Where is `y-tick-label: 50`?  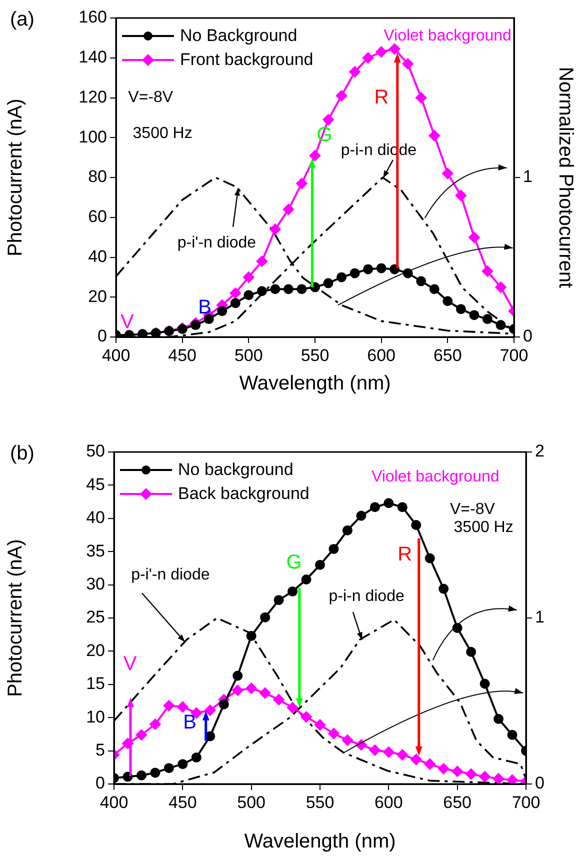
y-tick-label: 50 is located at coordinates (95, 451).